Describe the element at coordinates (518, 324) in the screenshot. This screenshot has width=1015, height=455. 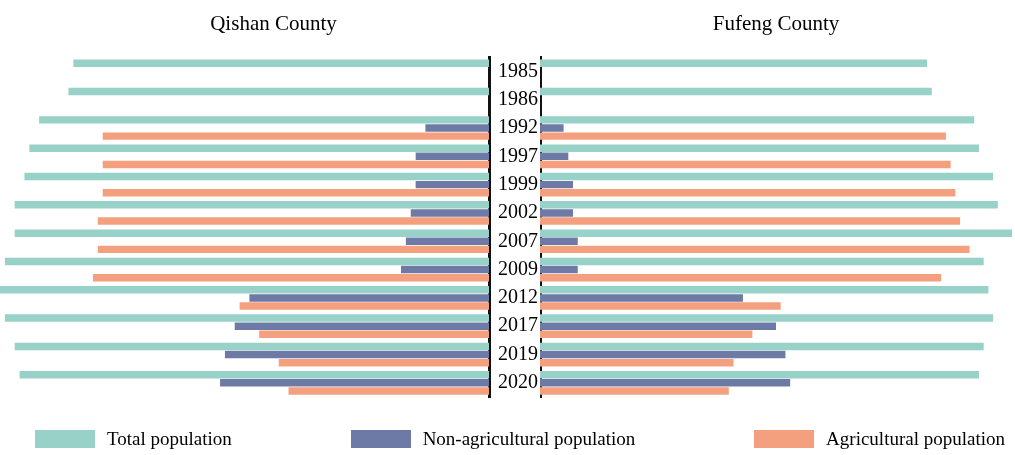
I see `y-tick-label: 2017` at that location.